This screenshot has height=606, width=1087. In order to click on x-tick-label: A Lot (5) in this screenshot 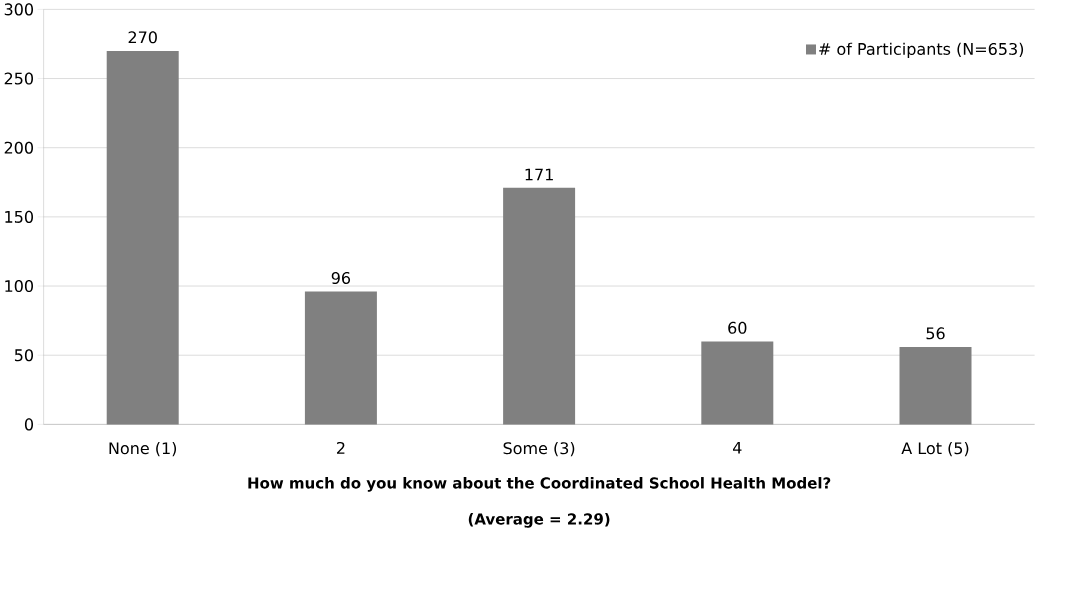, I will do `click(935, 449)`.